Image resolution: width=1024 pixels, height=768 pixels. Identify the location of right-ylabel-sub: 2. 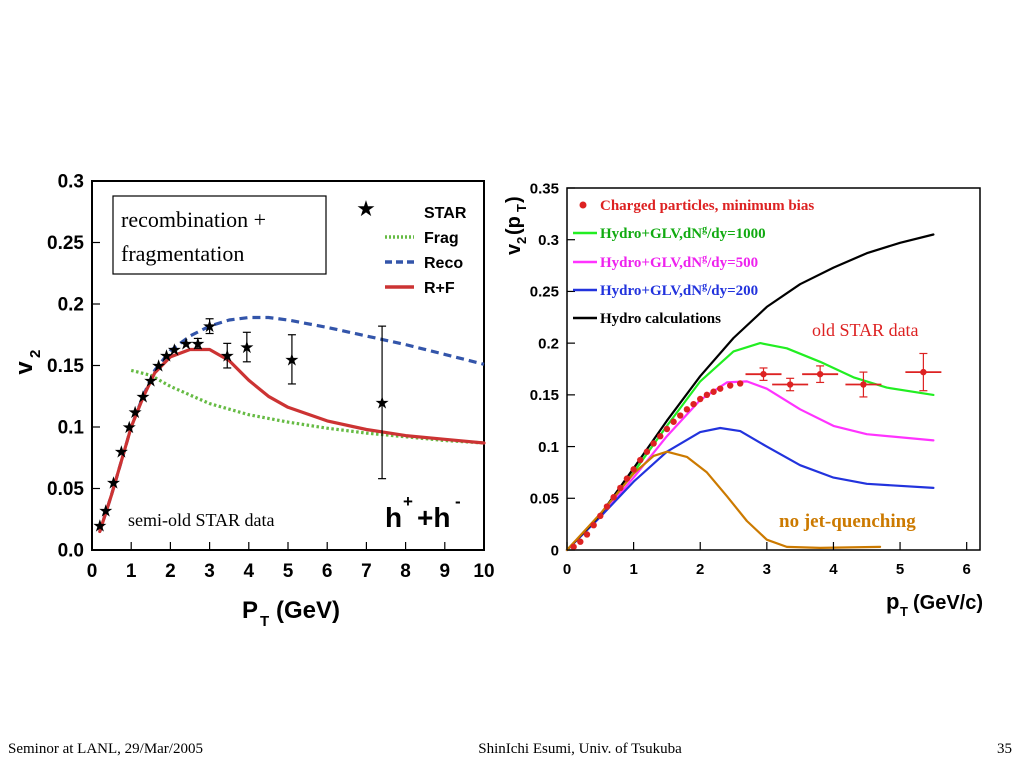
(521, 240).